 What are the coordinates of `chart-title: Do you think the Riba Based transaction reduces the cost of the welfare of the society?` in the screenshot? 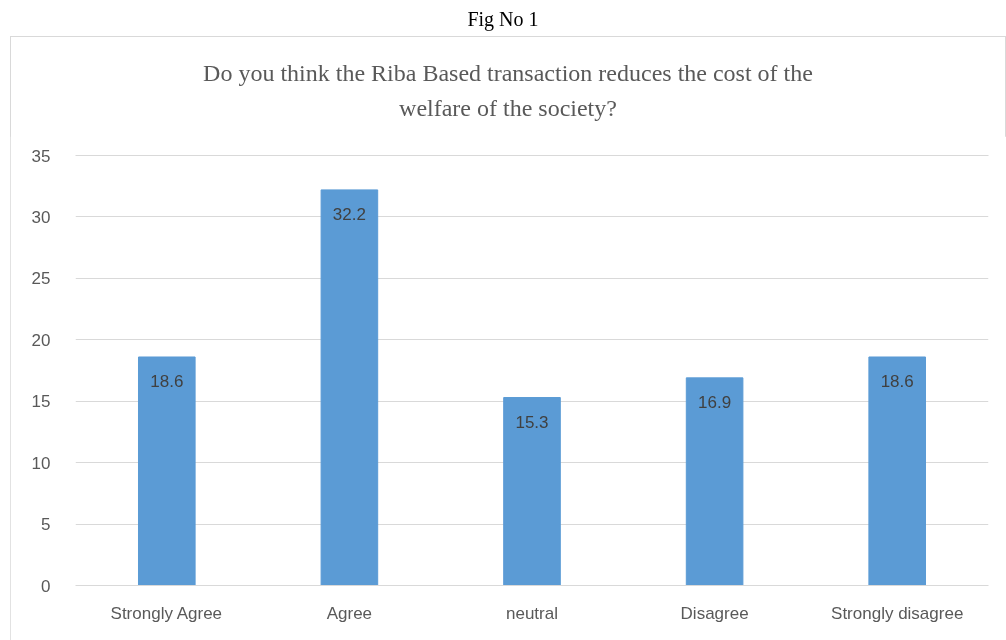 It's located at (508, 91).